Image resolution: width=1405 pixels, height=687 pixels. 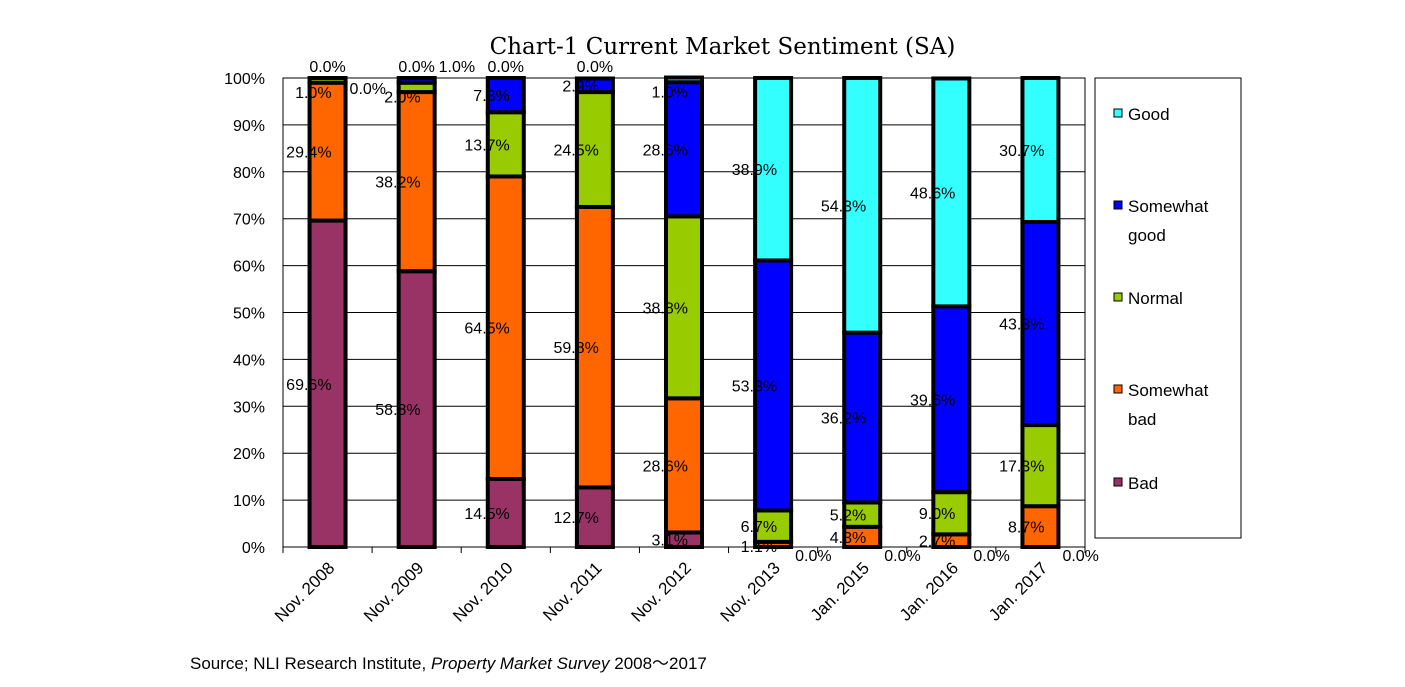 What do you see at coordinates (1143, 483) in the screenshot?
I see `legend-label: Bad` at bounding box center [1143, 483].